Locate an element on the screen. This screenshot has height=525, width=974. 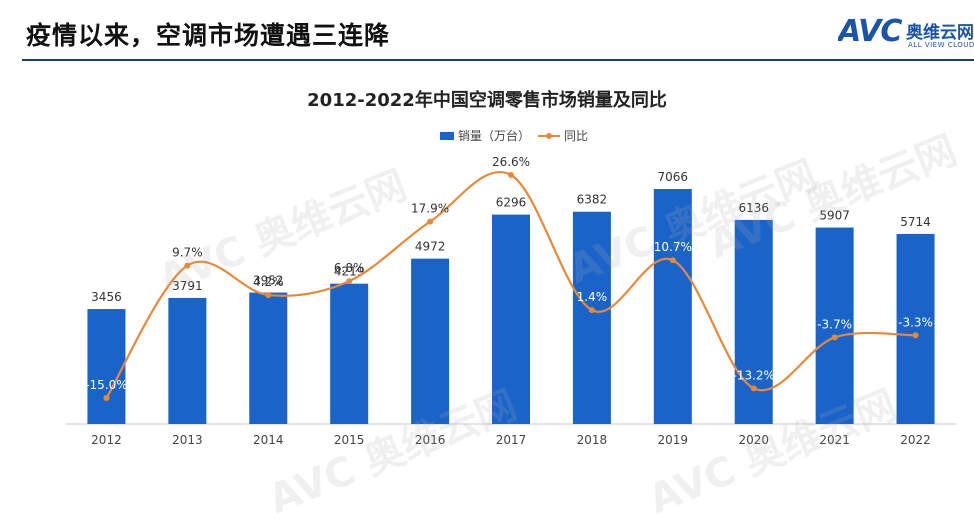
logo-en: ALL VIEW CLOUD is located at coordinates (941, 45).